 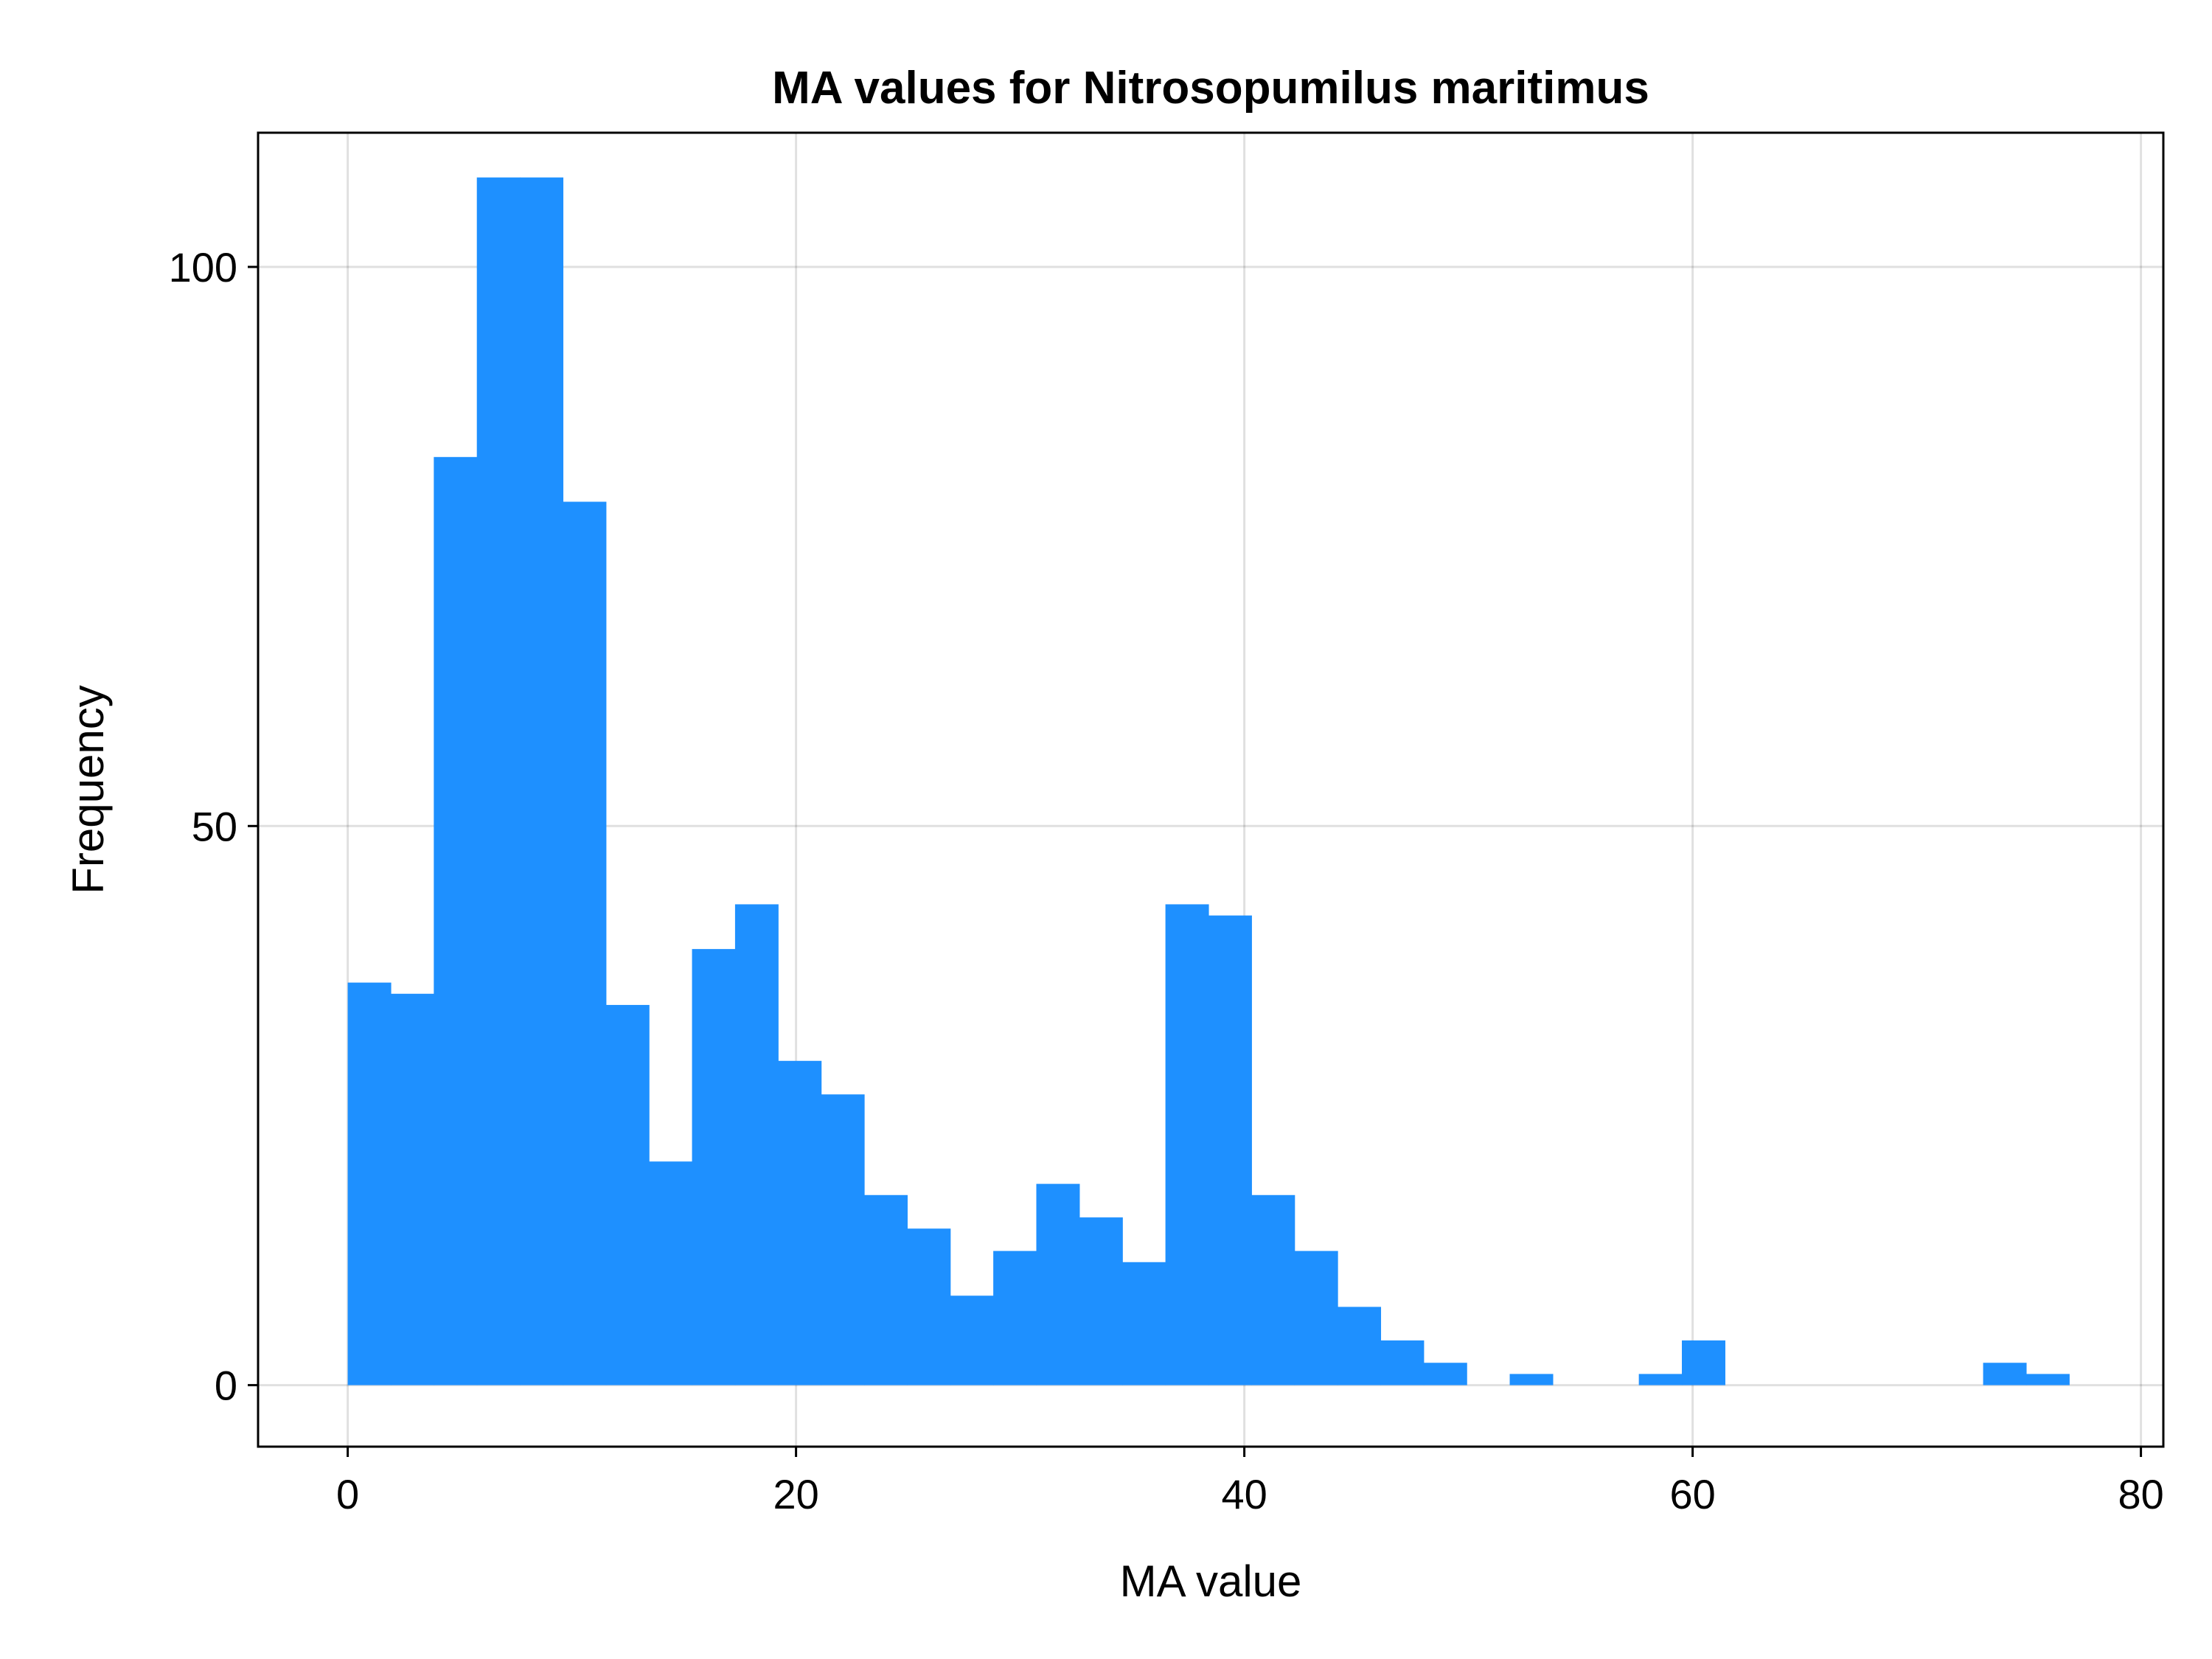 I want to click on x-tick-label: 40, so click(x=1244, y=1494).